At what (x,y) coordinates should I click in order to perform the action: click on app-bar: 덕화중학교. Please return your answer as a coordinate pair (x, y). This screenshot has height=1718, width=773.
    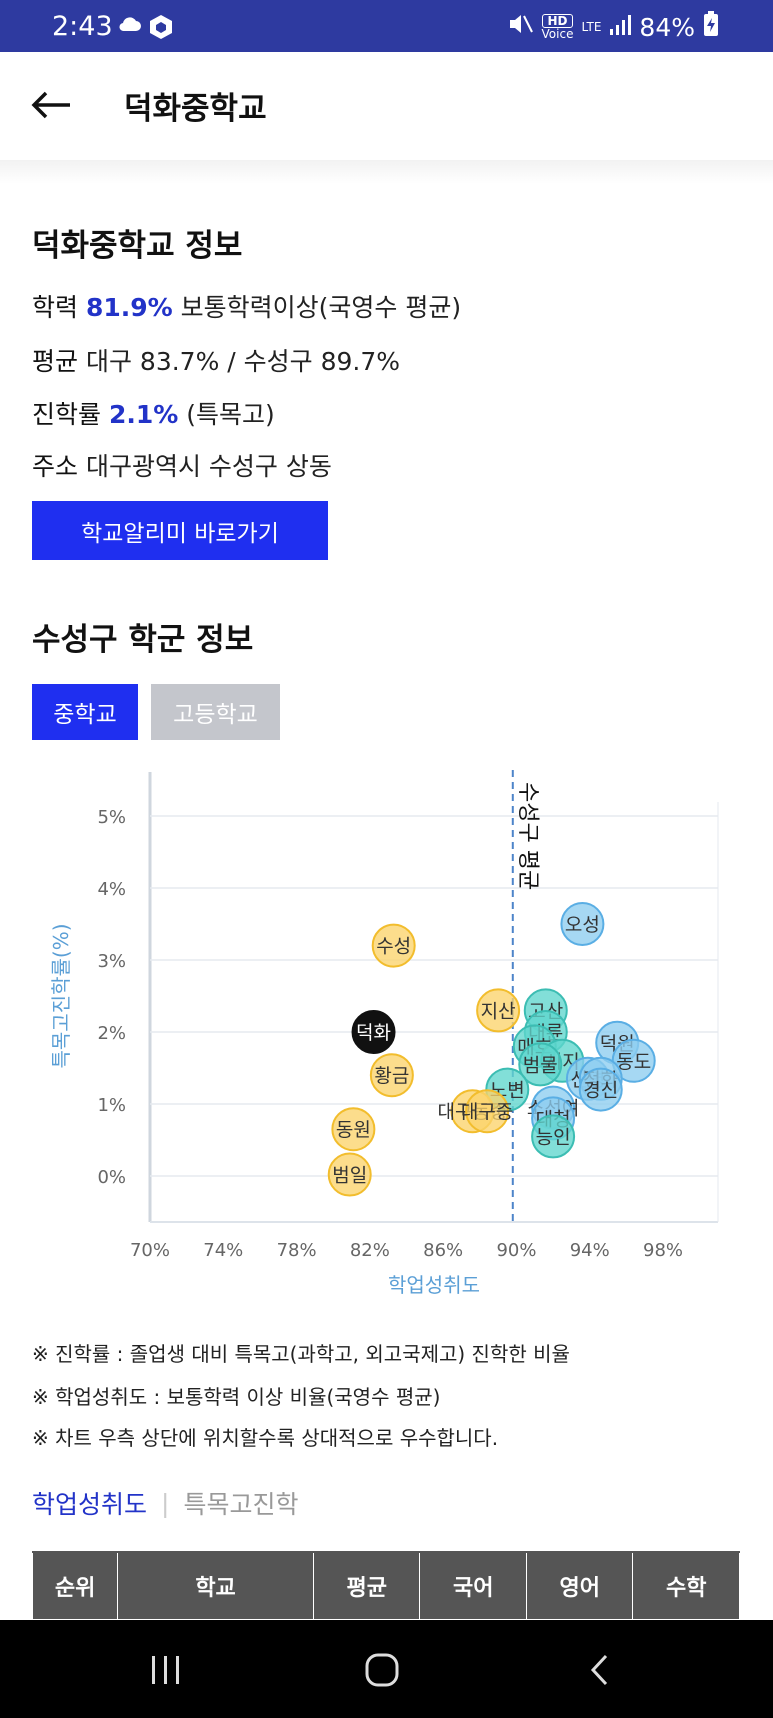
    Looking at the image, I should click on (386, 106).